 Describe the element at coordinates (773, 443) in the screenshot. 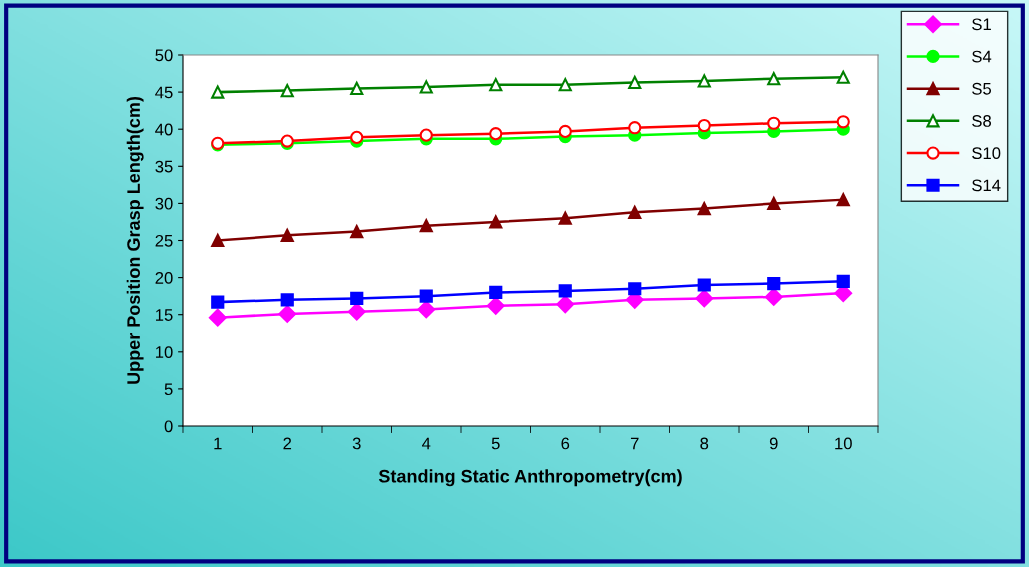

I see `x-tick-label: 9` at that location.